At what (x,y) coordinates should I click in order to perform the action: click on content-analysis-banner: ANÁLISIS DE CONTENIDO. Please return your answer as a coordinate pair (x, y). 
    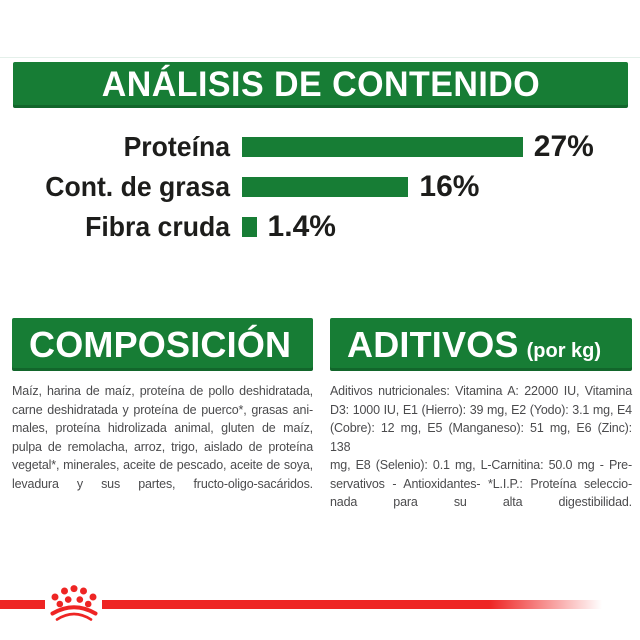
    Looking at the image, I should click on (320, 85).